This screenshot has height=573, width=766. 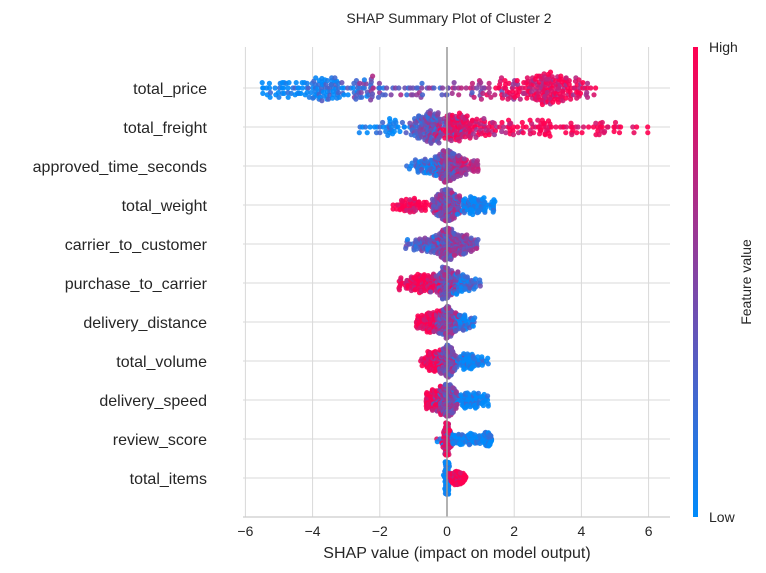 I want to click on feature-label-total_volume: total_volume, so click(x=161, y=362).